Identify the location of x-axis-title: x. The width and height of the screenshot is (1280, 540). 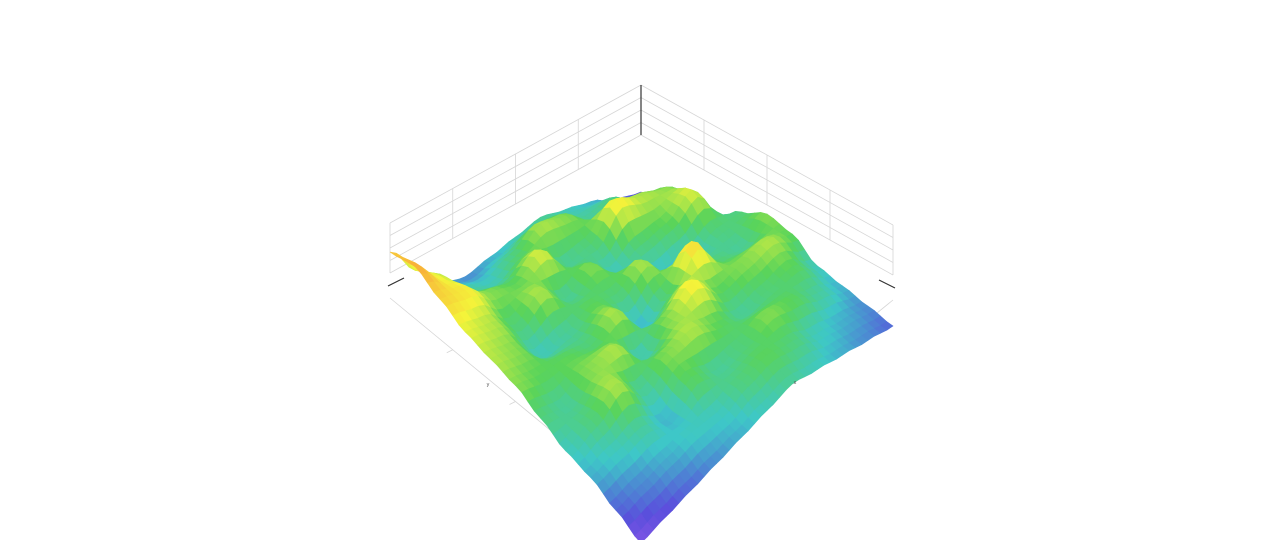
(795, 383).